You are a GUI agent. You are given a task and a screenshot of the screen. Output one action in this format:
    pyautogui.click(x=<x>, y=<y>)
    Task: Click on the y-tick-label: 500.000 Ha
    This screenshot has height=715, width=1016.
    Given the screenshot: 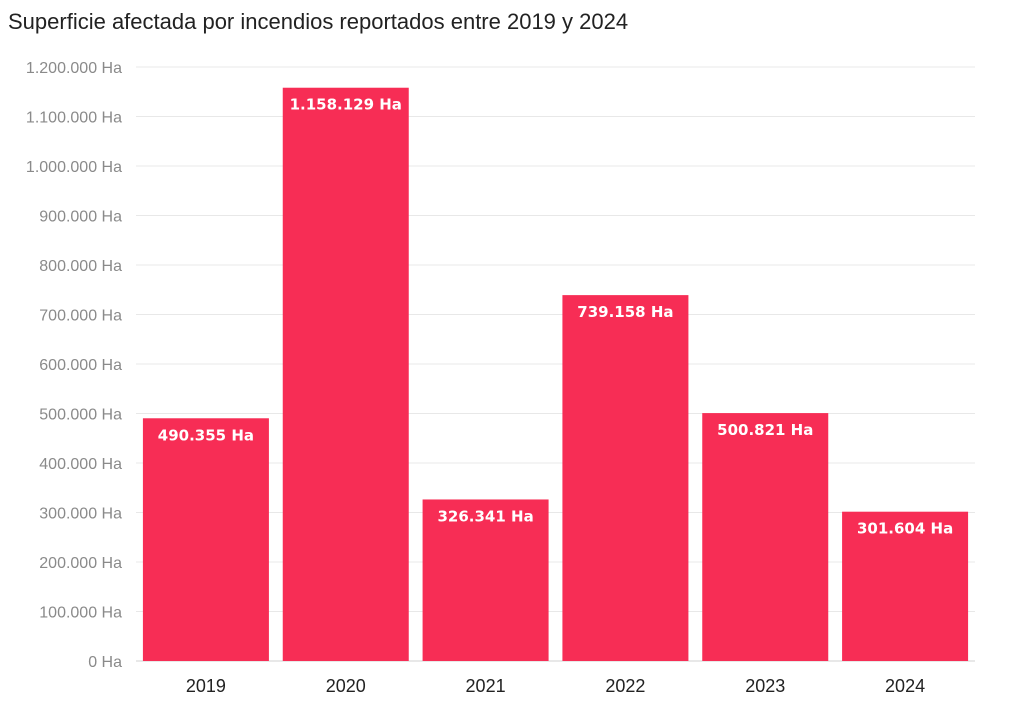 What is the action you would take?
    pyautogui.click(x=80, y=415)
    